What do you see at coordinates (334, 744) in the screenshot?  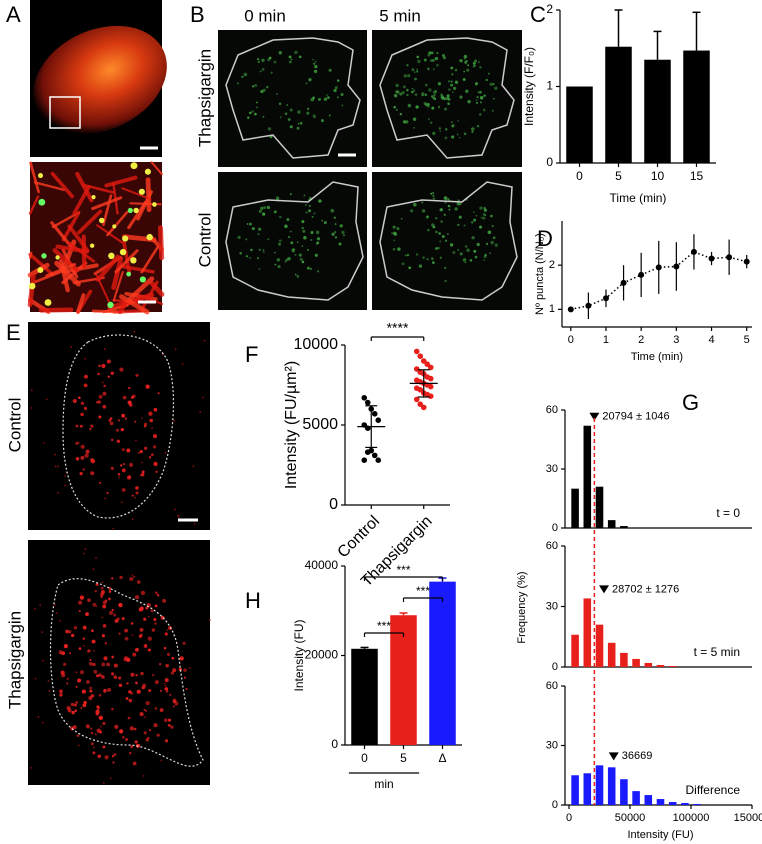 I see `y-tick-label: 0` at bounding box center [334, 744].